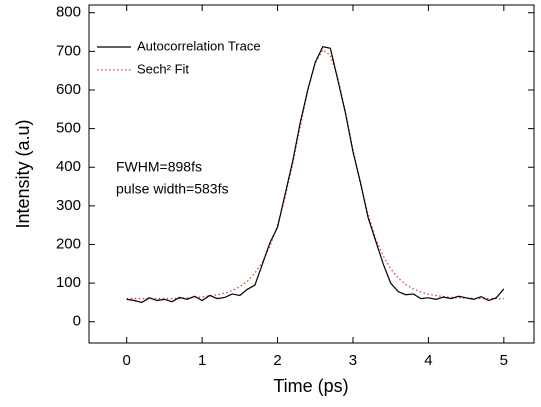 The image size is (541, 407). Describe the element at coordinates (199, 45) in the screenshot. I see `legend-label: Autocorrelation Trace` at that location.